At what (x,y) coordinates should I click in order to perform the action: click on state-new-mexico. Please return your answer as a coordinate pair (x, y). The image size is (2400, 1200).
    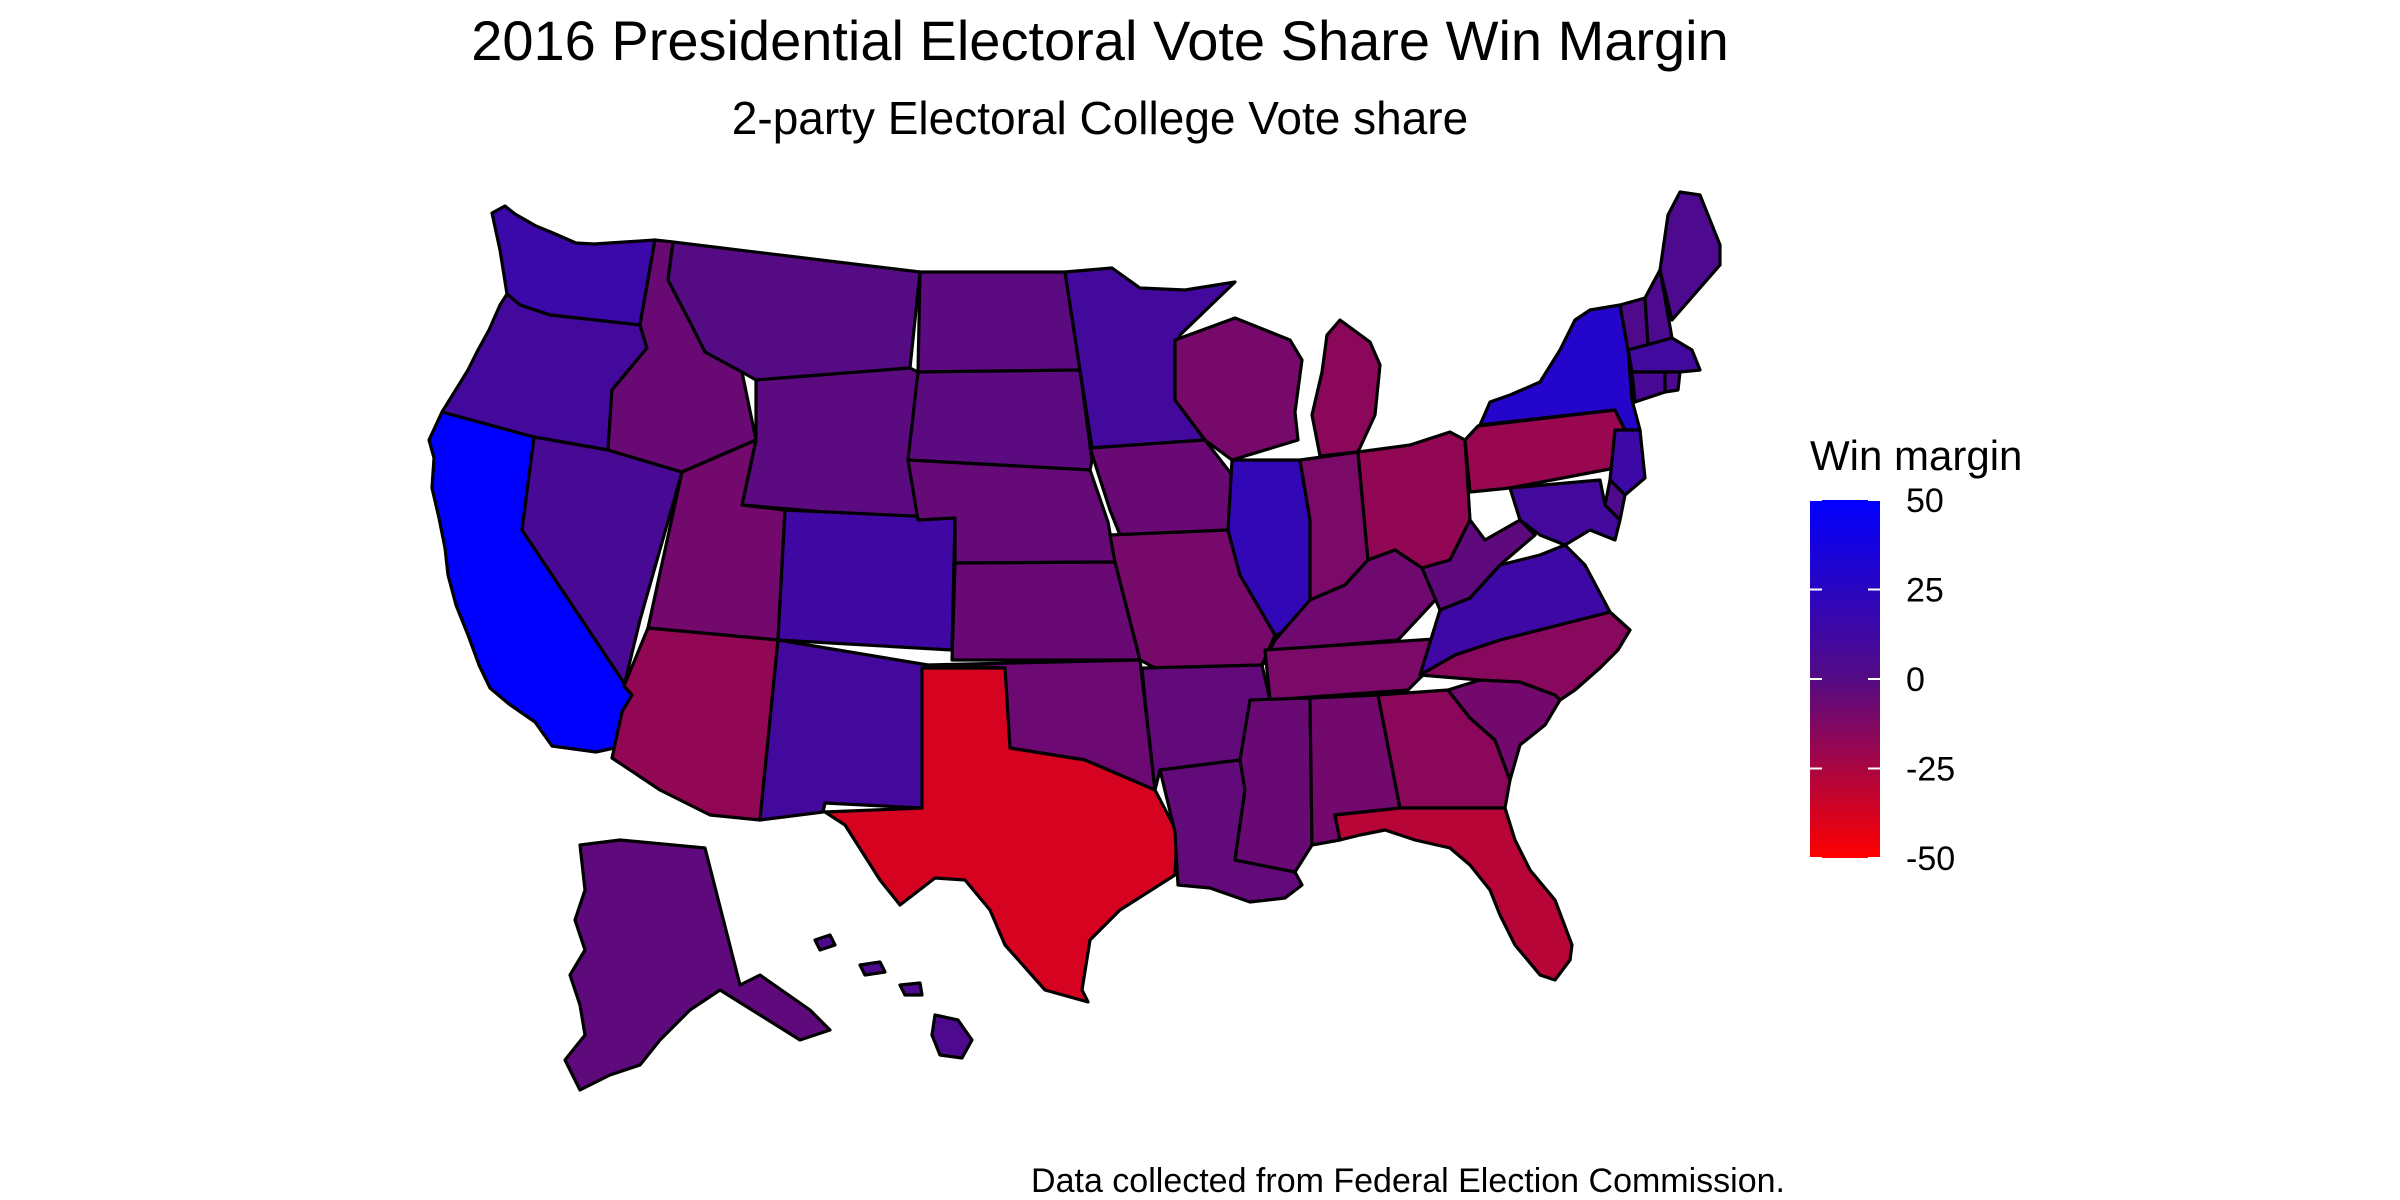
    Looking at the image, I should click on (844, 730).